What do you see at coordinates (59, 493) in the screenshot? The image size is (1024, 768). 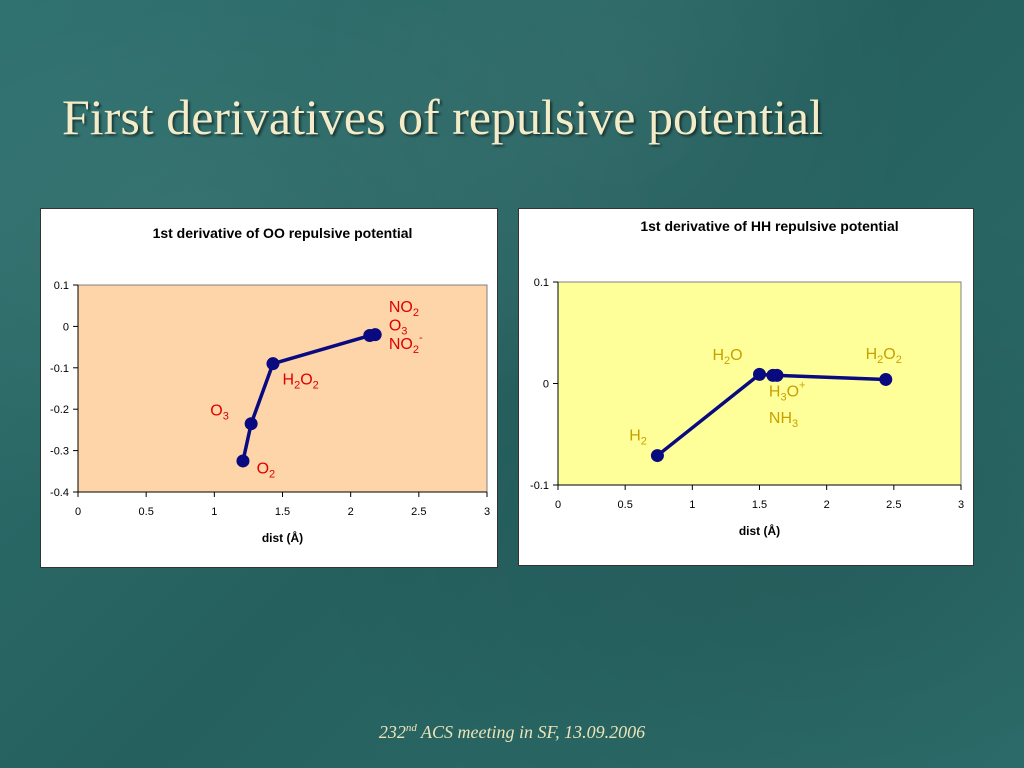 I see `y-tick-label: -0.4` at bounding box center [59, 493].